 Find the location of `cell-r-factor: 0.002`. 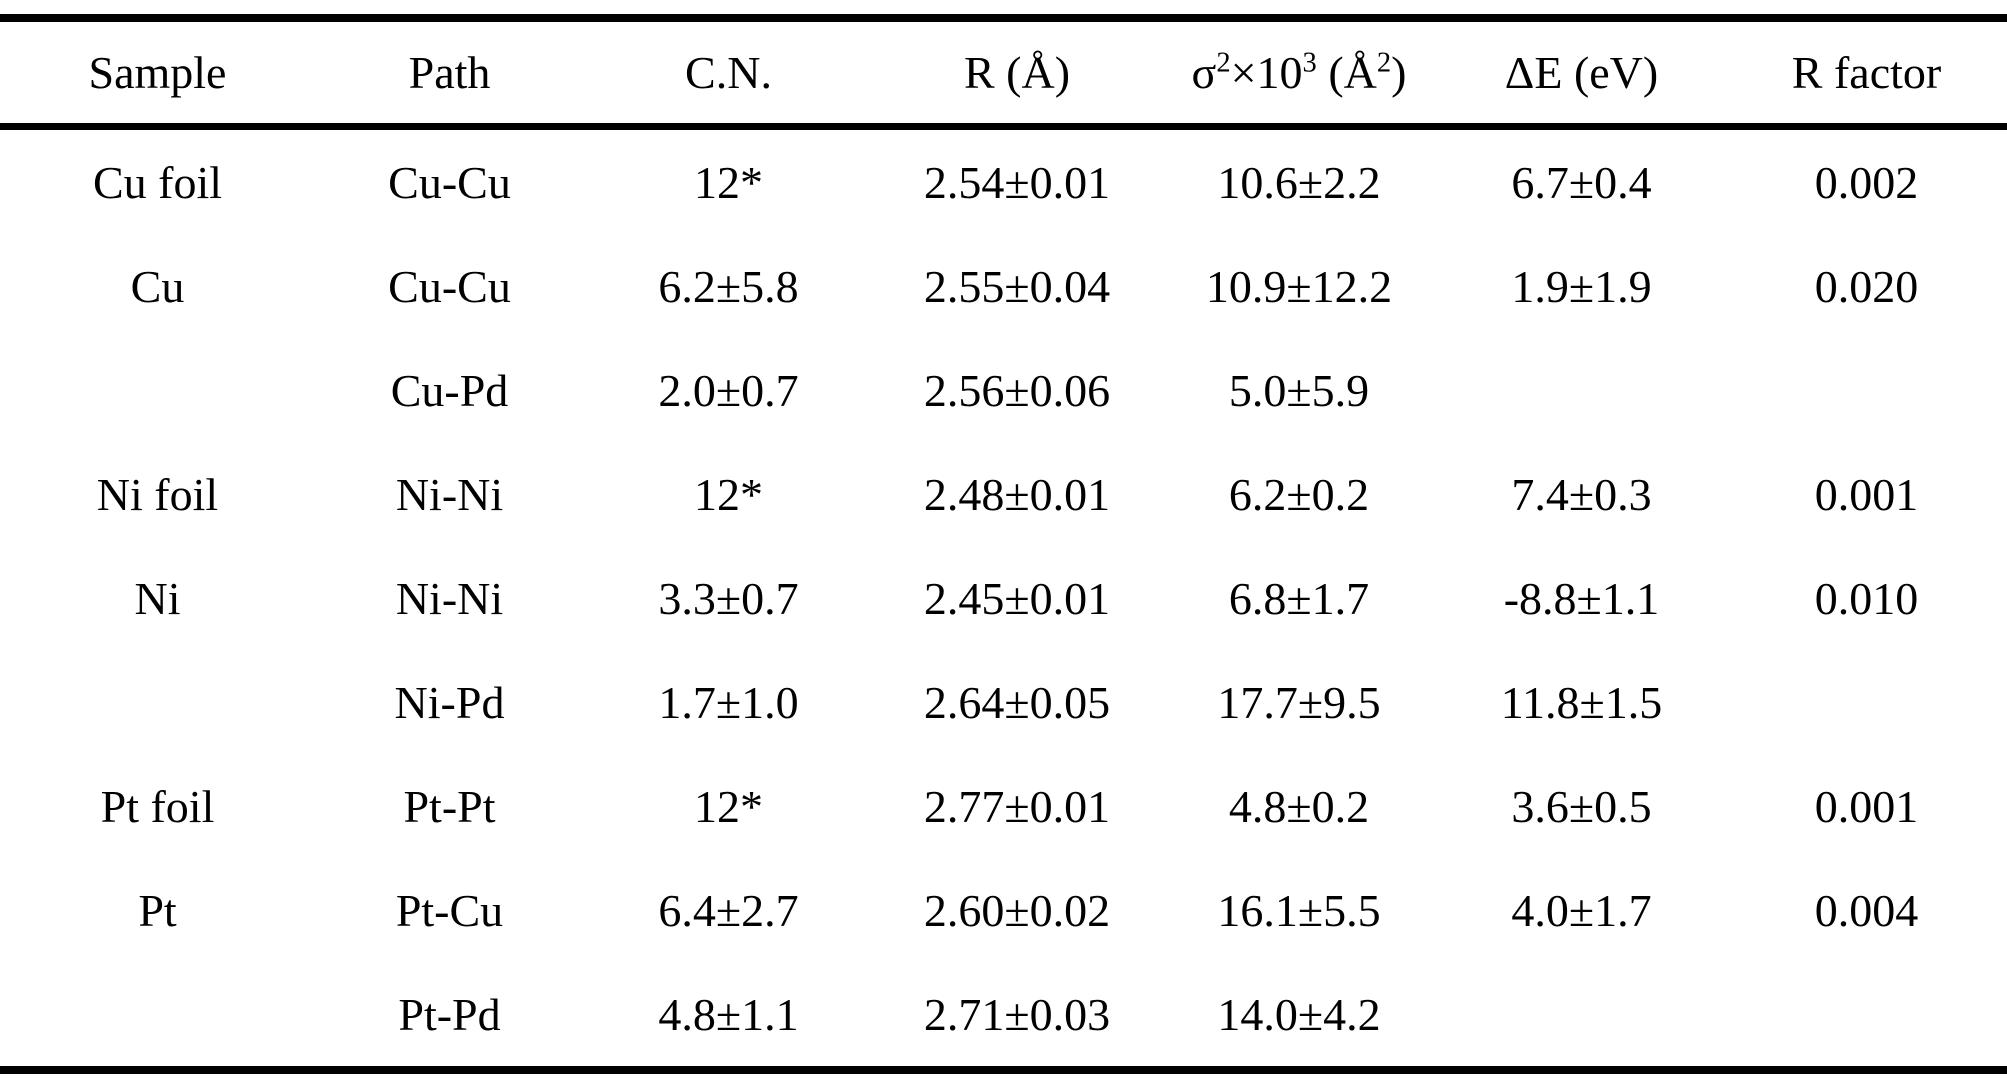

cell-r-factor: 0.002 is located at coordinates (1866, 182).